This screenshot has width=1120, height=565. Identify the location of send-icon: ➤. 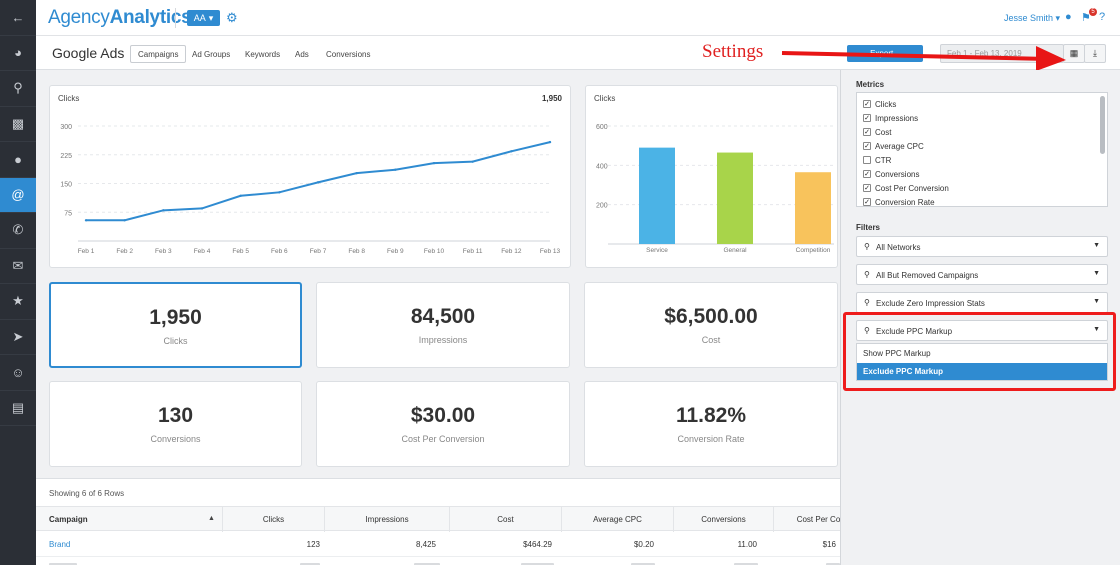
(18, 337).